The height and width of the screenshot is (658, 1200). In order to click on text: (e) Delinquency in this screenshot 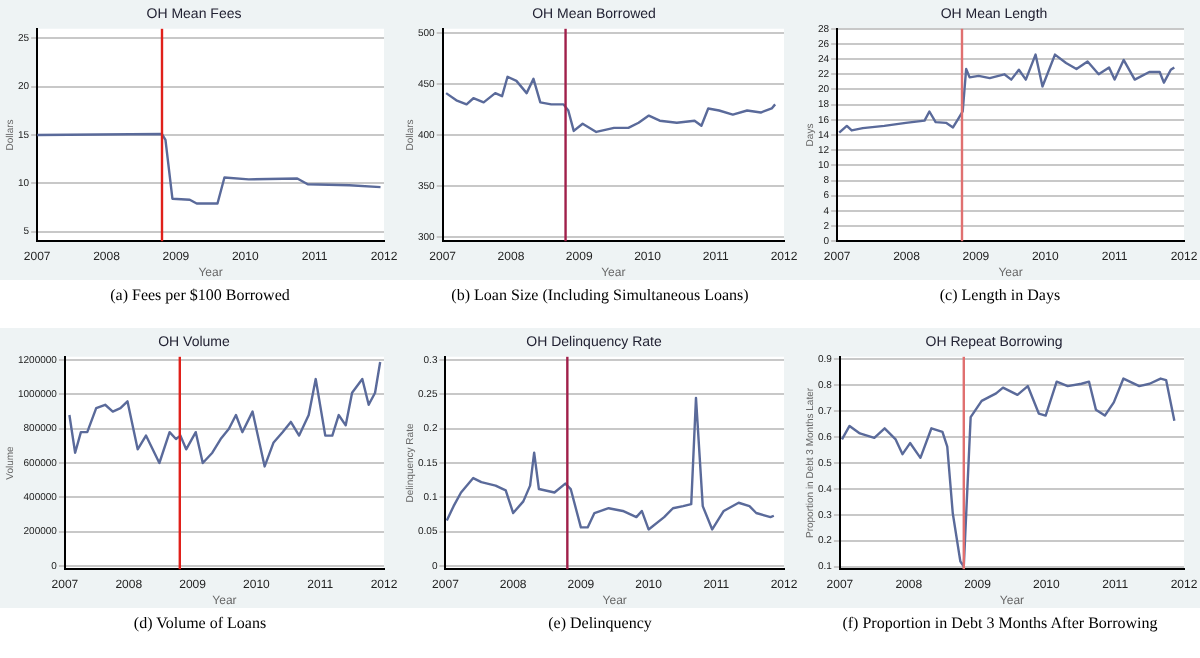, I will do `click(600, 624)`.